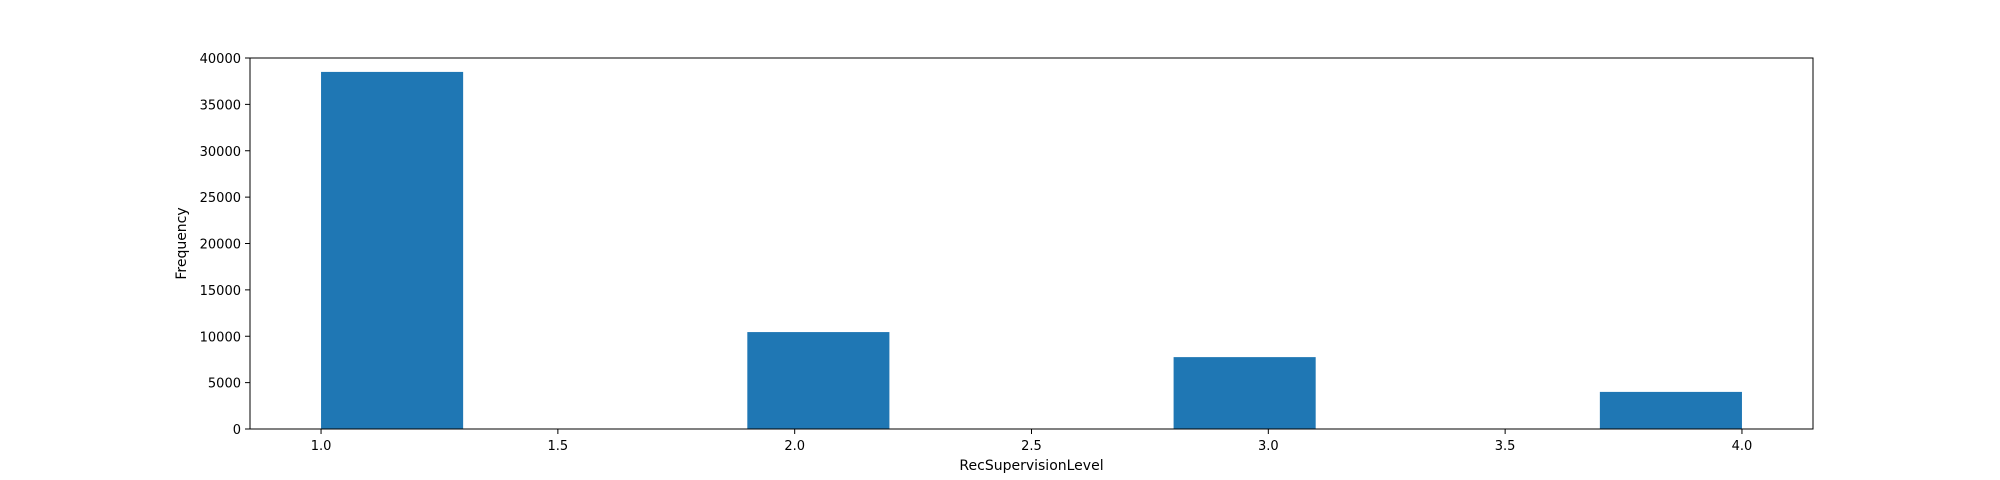 The width and height of the screenshot is (2000, 480). What do you see at coordinates (1268, 446) in the screenshot?
I see `x-tick-label: 3.0` at bounding box center [1268, 446].